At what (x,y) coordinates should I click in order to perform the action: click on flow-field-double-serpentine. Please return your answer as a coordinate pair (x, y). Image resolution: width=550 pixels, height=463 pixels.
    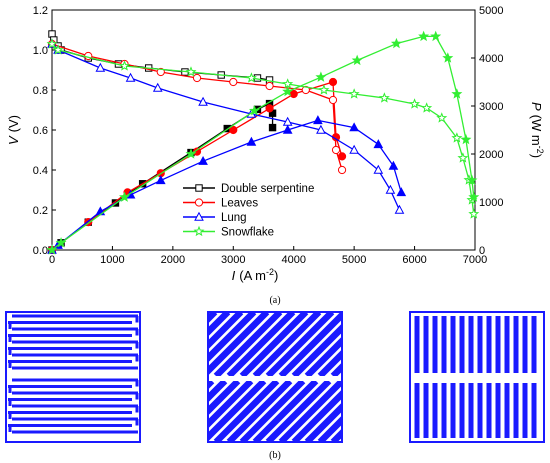
    Looking at the image, I should click on (73, 377).